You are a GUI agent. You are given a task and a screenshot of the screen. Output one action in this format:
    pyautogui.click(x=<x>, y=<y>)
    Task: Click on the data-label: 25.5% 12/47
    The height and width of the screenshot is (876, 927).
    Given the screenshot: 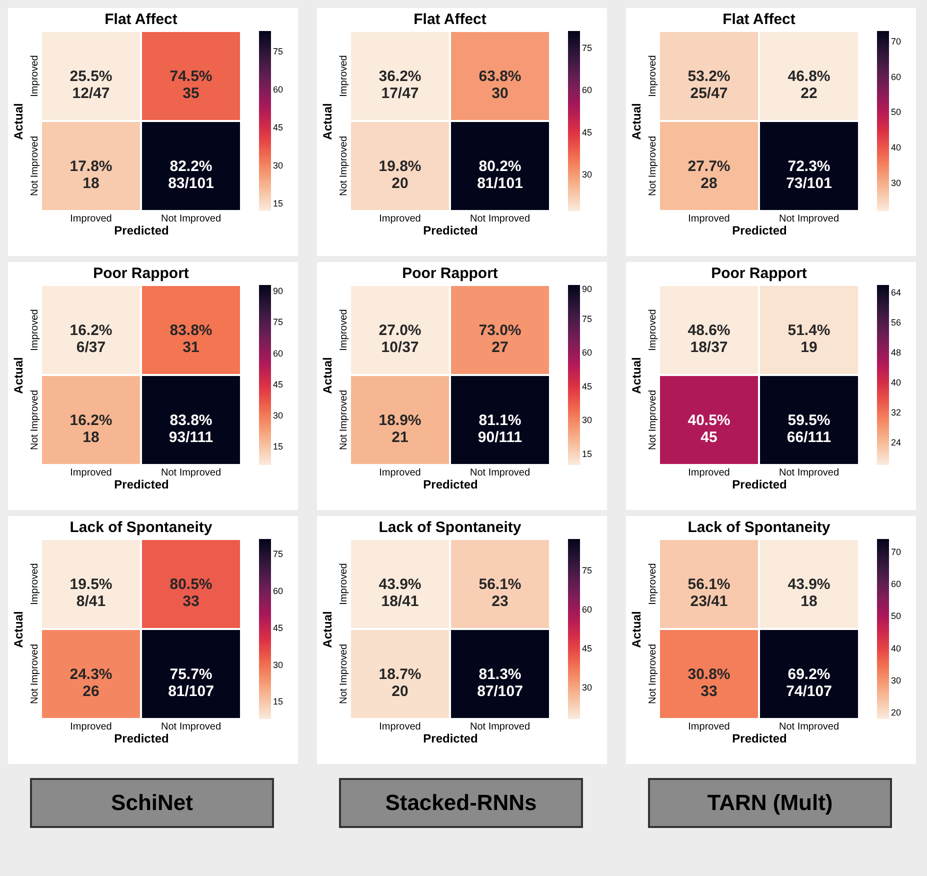 What is the action you would take?
    pyautogui.click(x=91, y=85)
    